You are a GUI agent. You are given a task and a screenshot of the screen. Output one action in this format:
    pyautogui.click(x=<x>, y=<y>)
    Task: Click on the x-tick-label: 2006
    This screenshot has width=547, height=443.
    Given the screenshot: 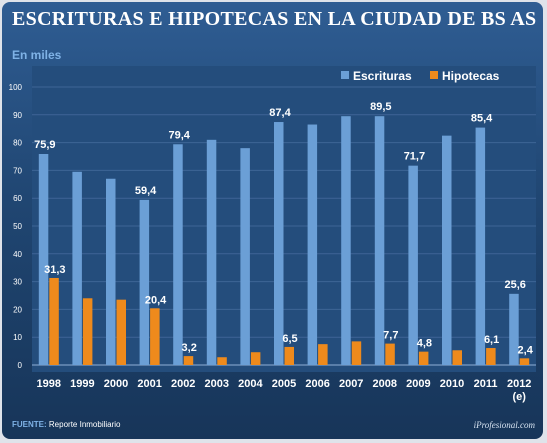 What is the action you would take?
    pyautogui.click(x=317, y=384)
    